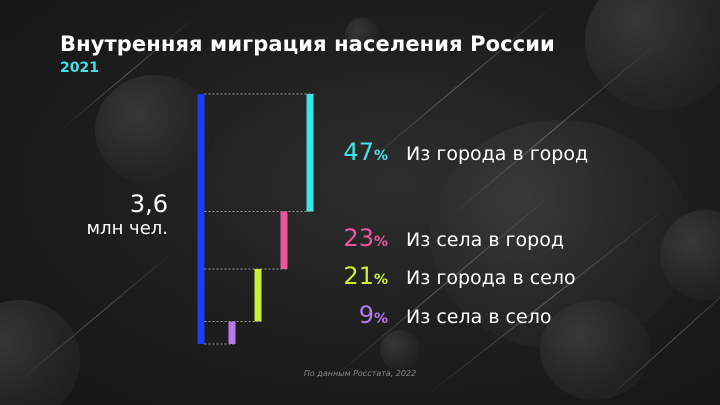  Describe the element at coordinates (358, 276) in the screenshot. I see `percent-value: 21` at that location.